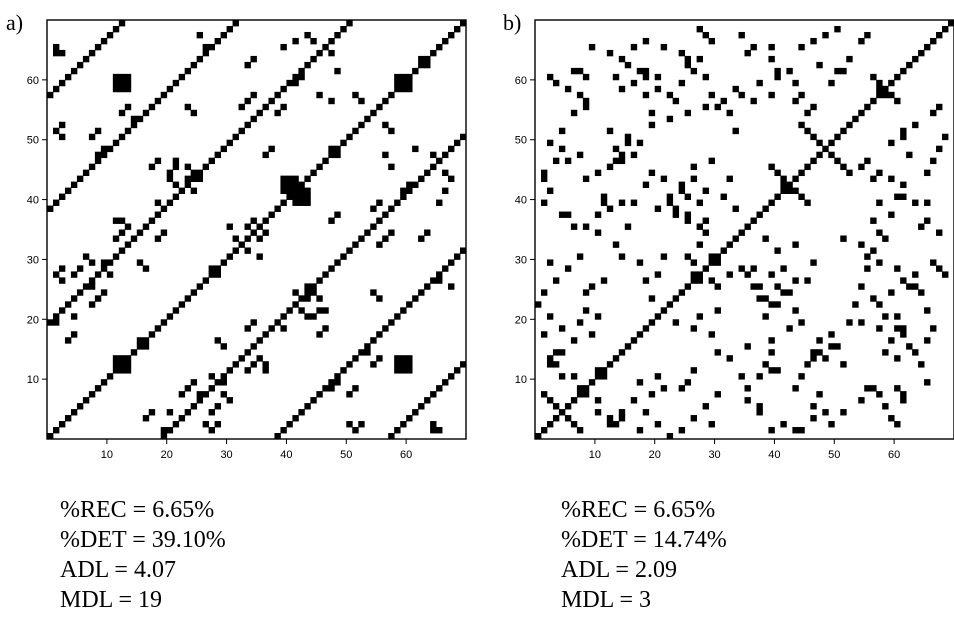 The height and width of the screenshot is (619, 954). What do you see at coordinates (512, 22) in the screenshot?
I see `panel-b-label: b)` at bounding box center [512, 22].